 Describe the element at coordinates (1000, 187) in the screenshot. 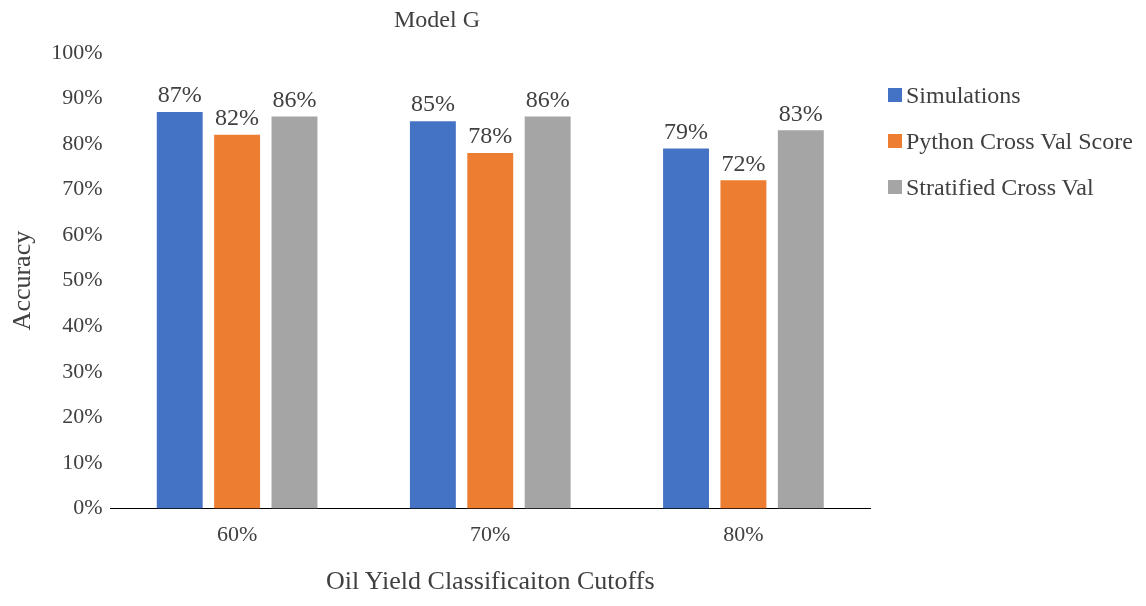

I see `legend-label: Stratified Cross Val` at that location.